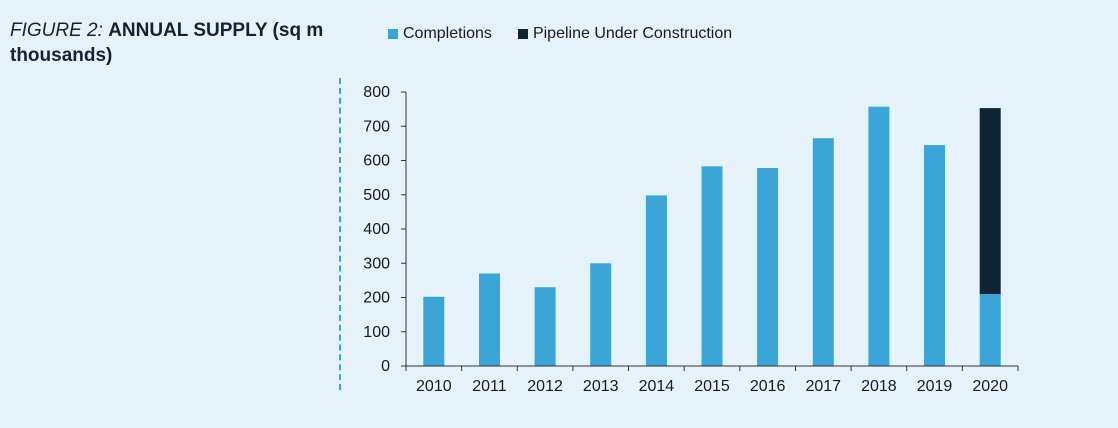  Describe the element at coordinates (376, 229) in the screenshot. I see `y-tick-label-400: 400` at that location.